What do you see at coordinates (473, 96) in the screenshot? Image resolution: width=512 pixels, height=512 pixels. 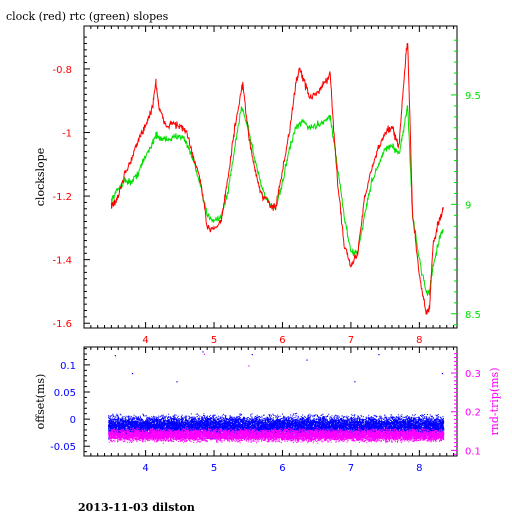 I see `top-y2-tick-label: 9.5` at bounding box center [473, 96].